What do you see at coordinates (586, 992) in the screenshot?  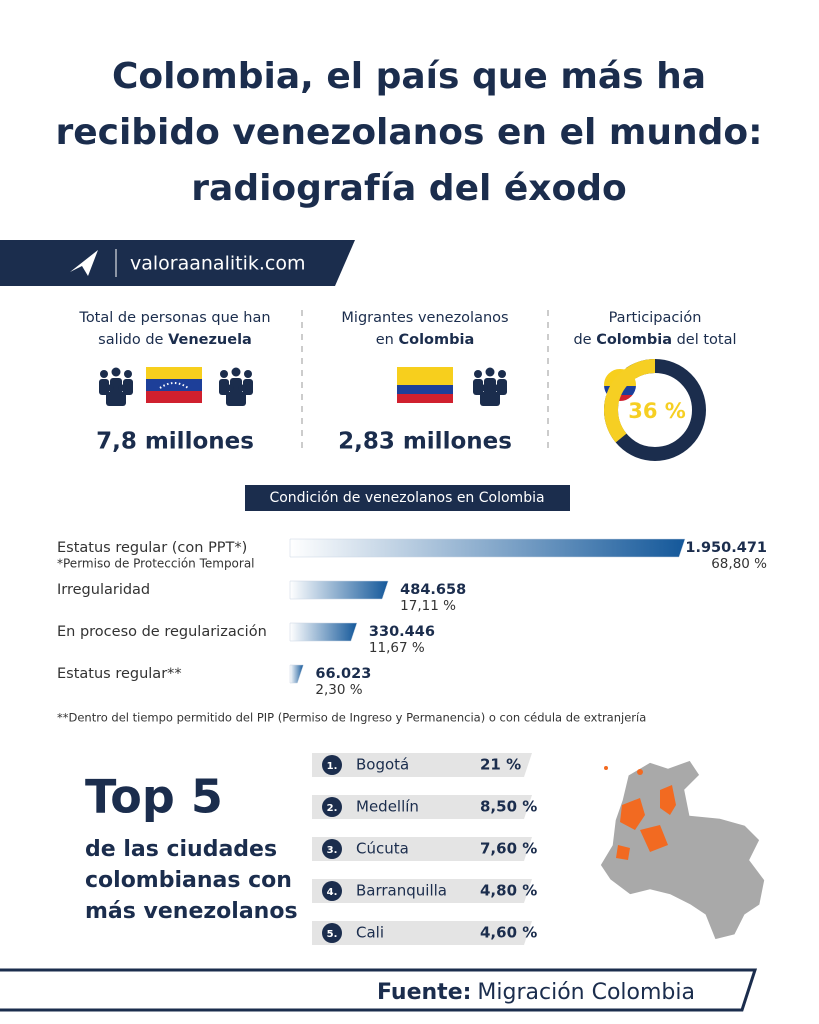 I see `source-text: Migración Colombia` at bounding box center [586, 992].